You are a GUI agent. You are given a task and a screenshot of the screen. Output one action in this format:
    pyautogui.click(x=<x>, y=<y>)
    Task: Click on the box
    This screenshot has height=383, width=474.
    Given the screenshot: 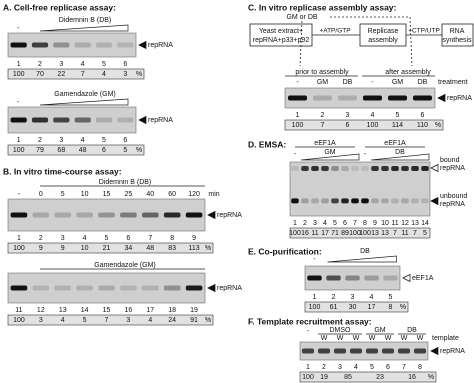 What is the action you would take?
    pyautogui.click(x=457, y=35)
    